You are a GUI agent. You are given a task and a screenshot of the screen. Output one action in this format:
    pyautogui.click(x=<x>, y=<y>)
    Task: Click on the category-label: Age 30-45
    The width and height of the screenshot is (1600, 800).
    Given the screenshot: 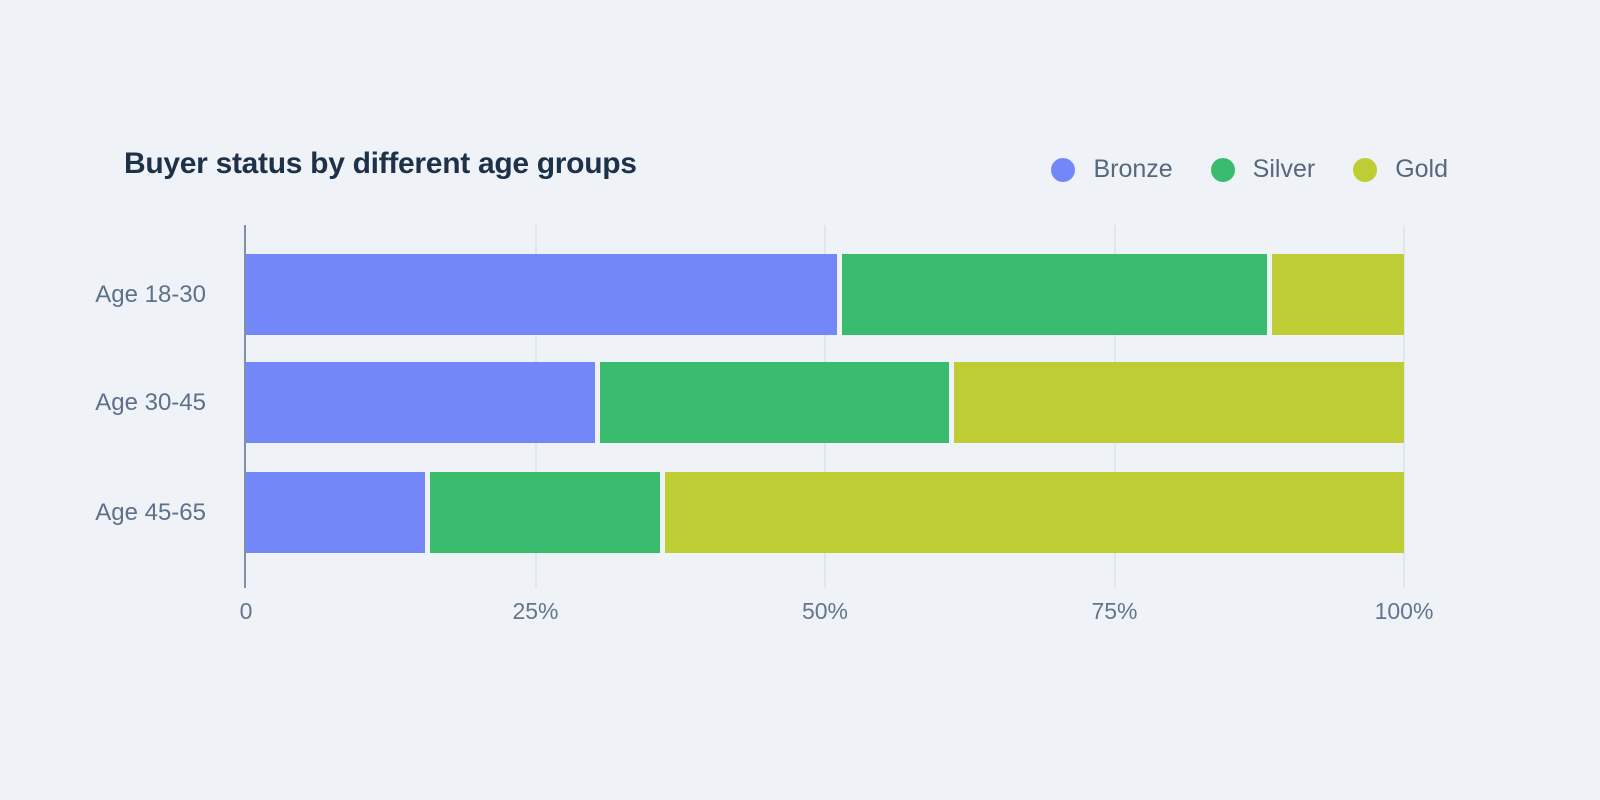 What is the action you would take?
    pyautogui.click(x=150, y=402)
    